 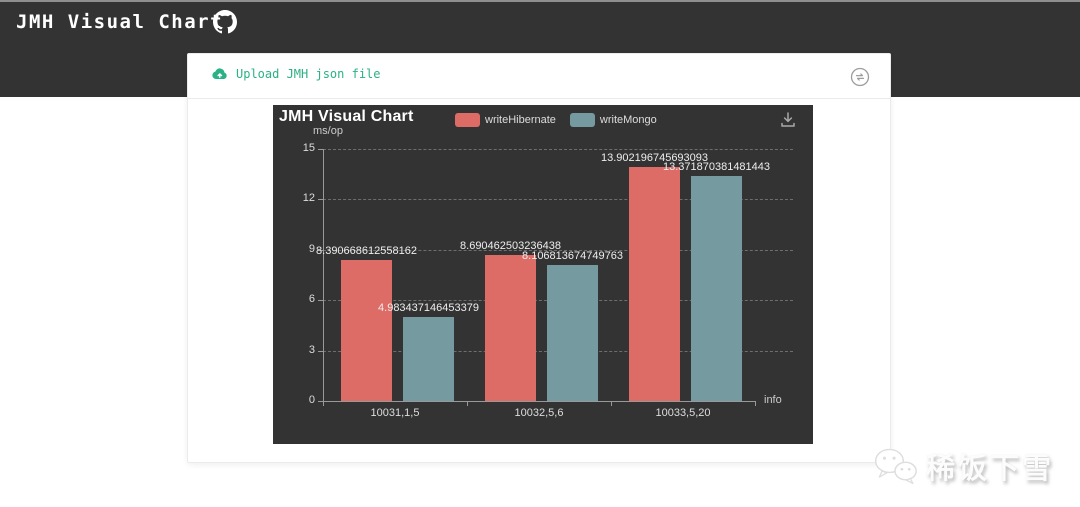 I want to click on y-tick-label: 15, so click(x=308, y=148).